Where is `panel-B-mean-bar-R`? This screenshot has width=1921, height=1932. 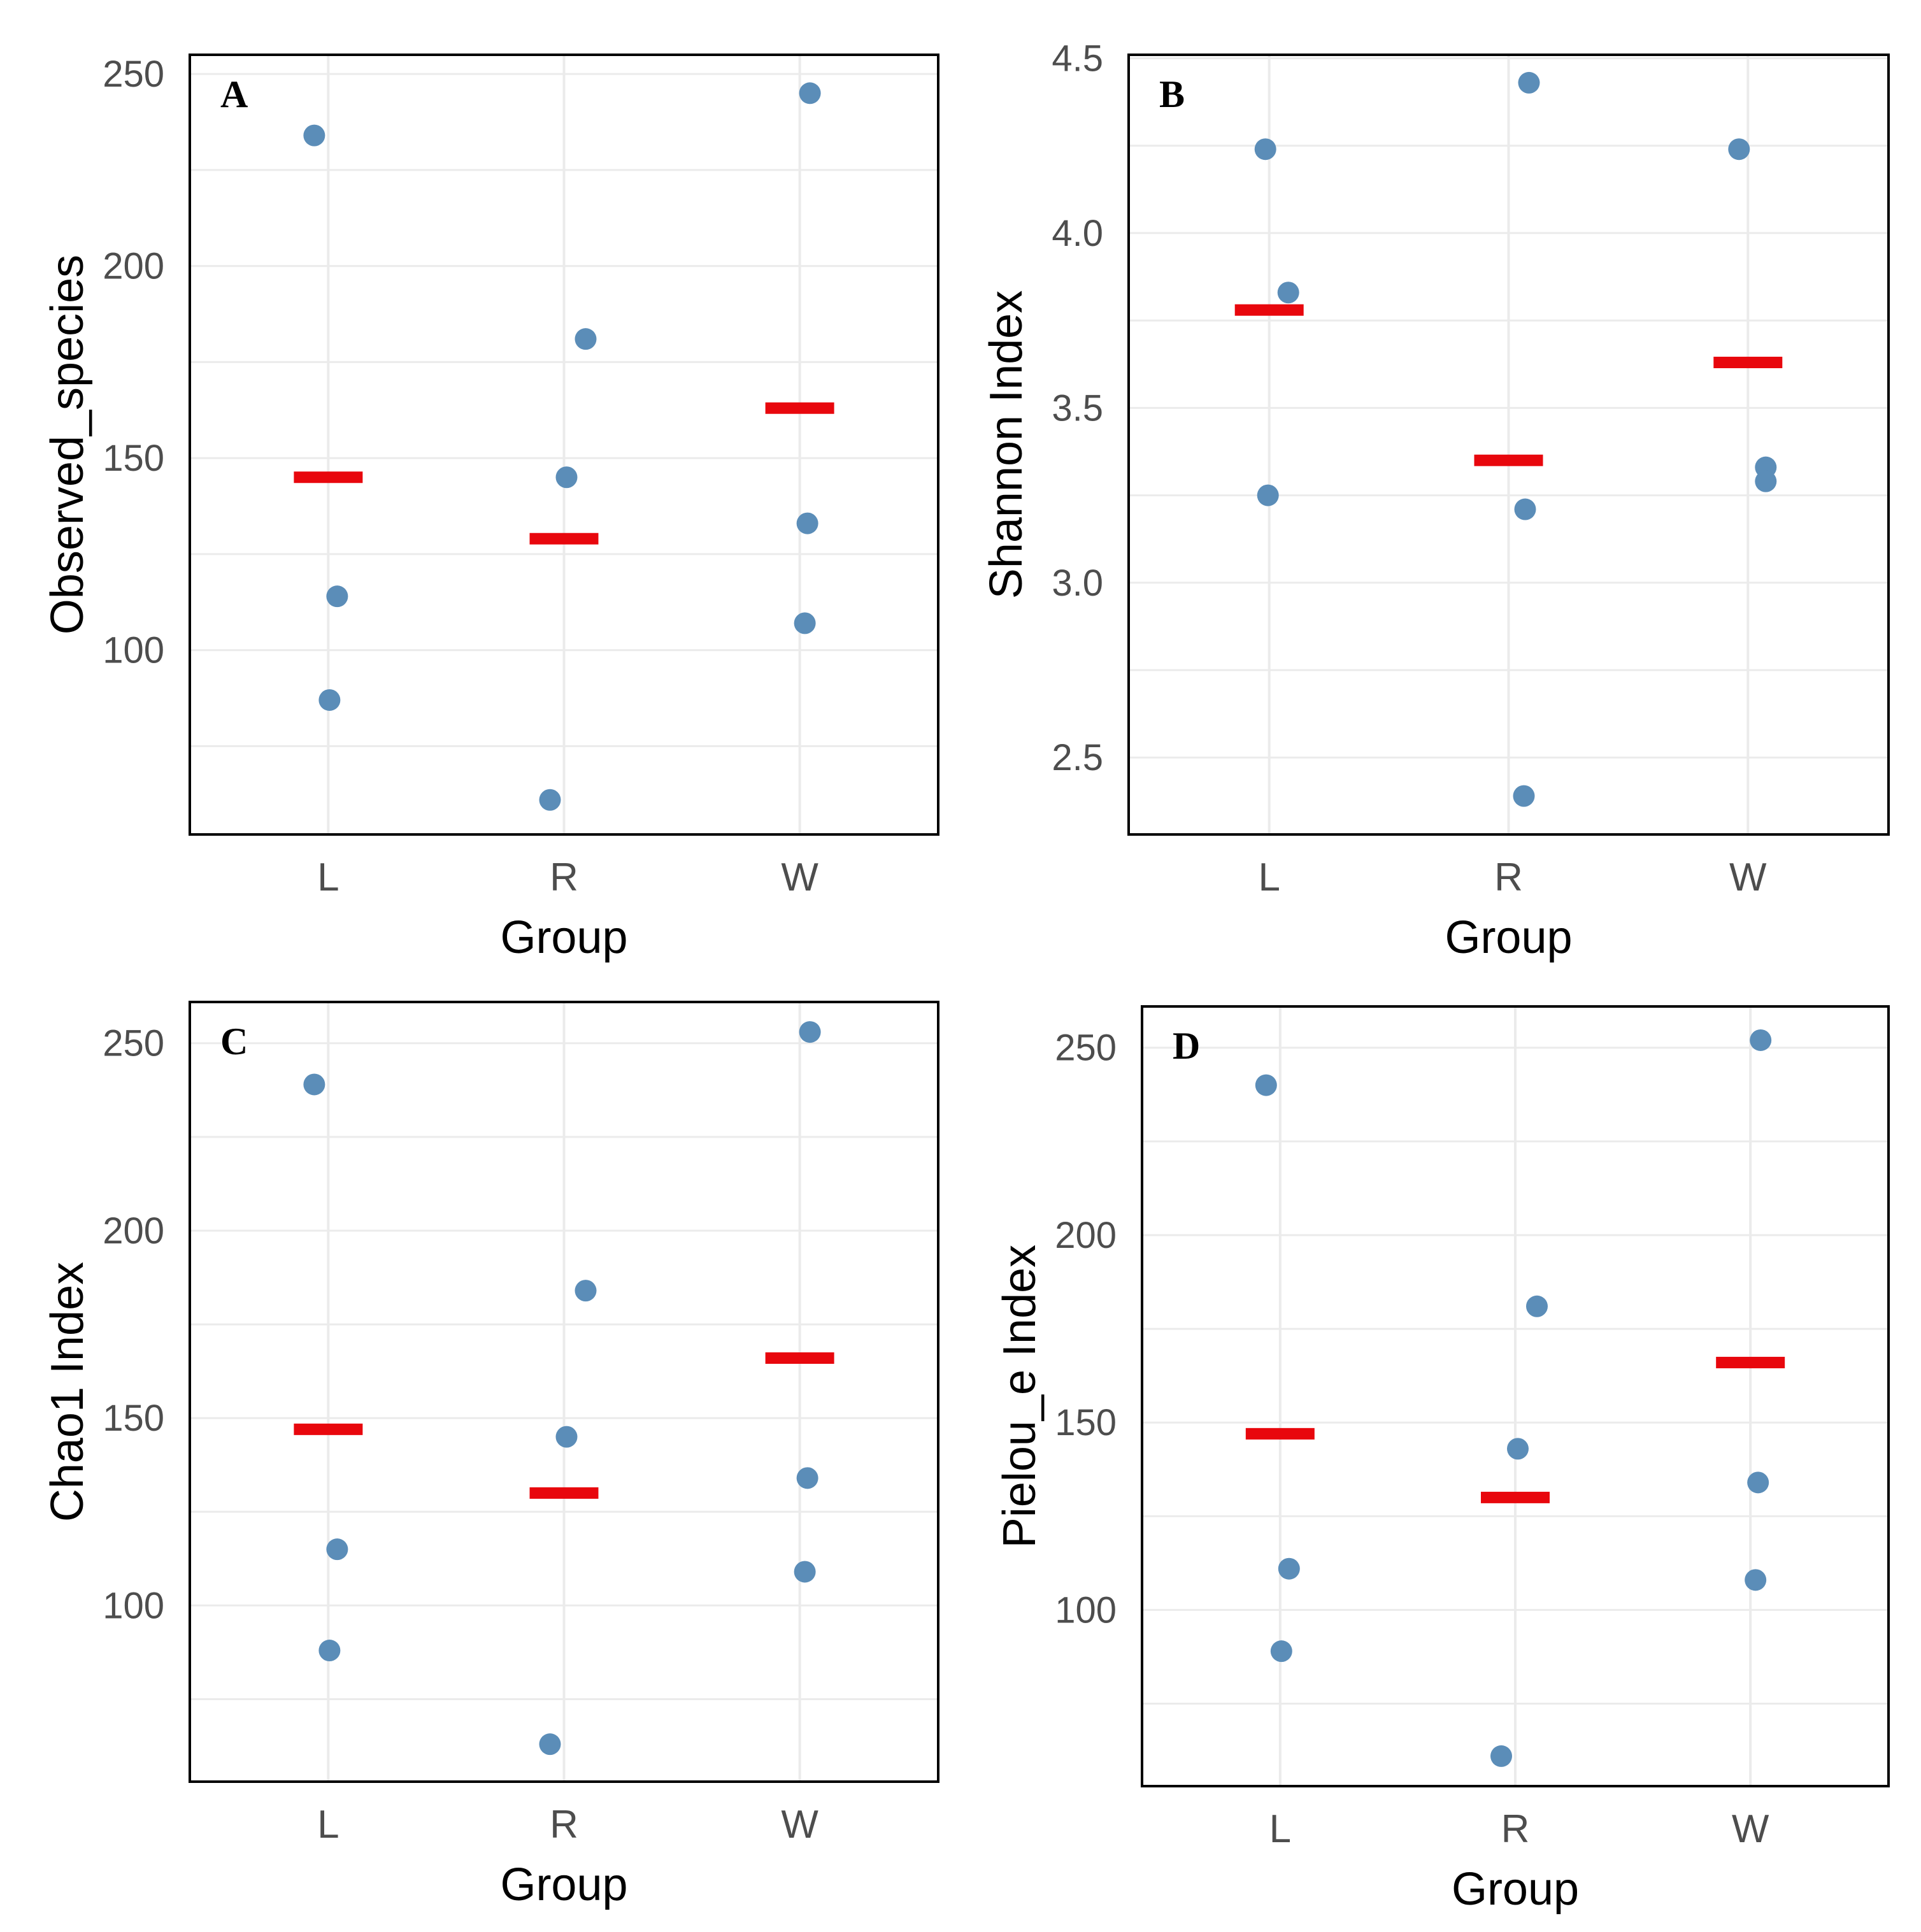
panel-B-mean-bar-R is located at coordinates (1509, 460).